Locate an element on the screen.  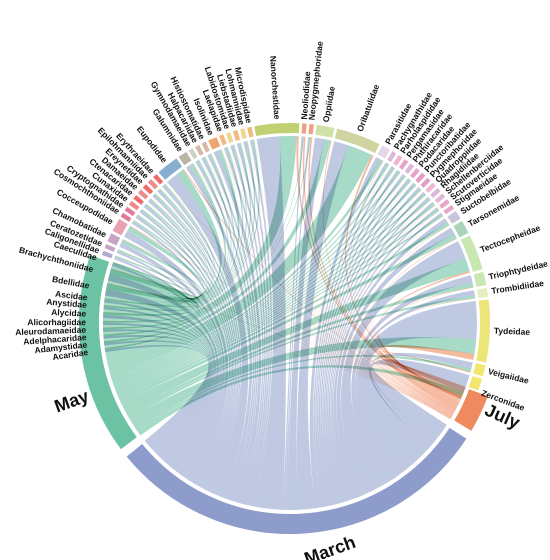
ribbon-anystidae-may is located at coordinates (151, 291).